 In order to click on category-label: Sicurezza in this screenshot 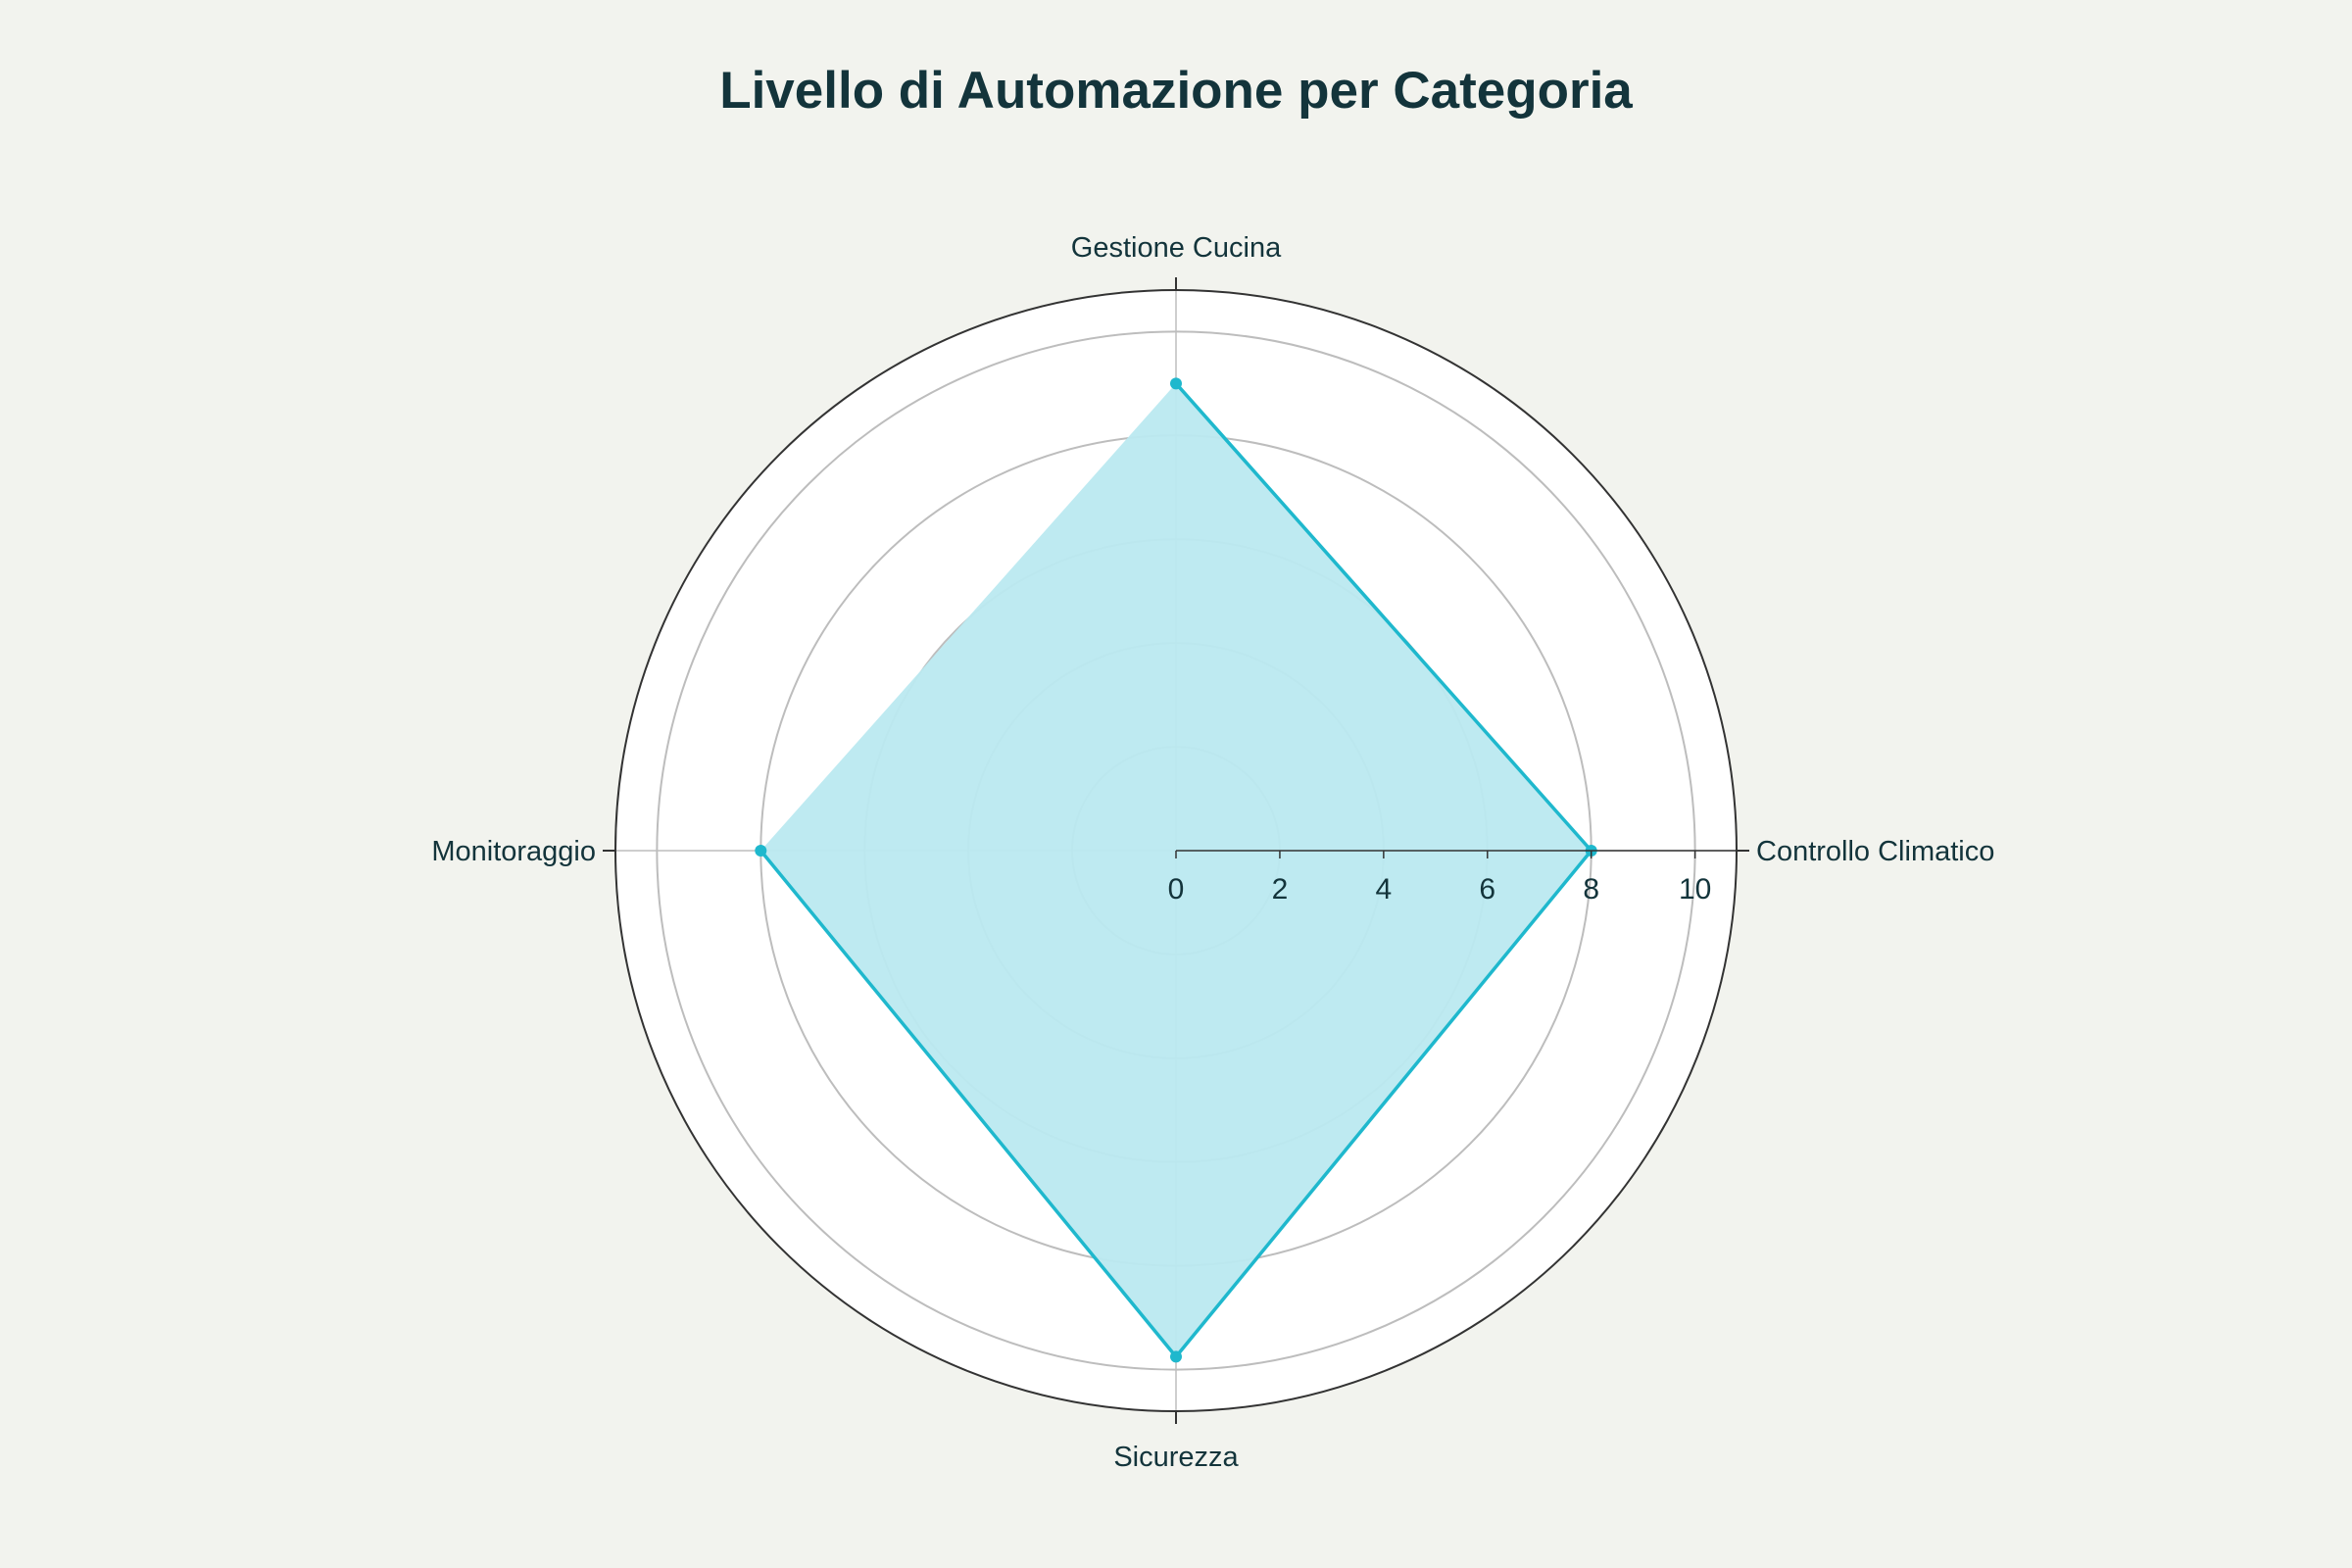, I will do `click(1176, 1457)`.